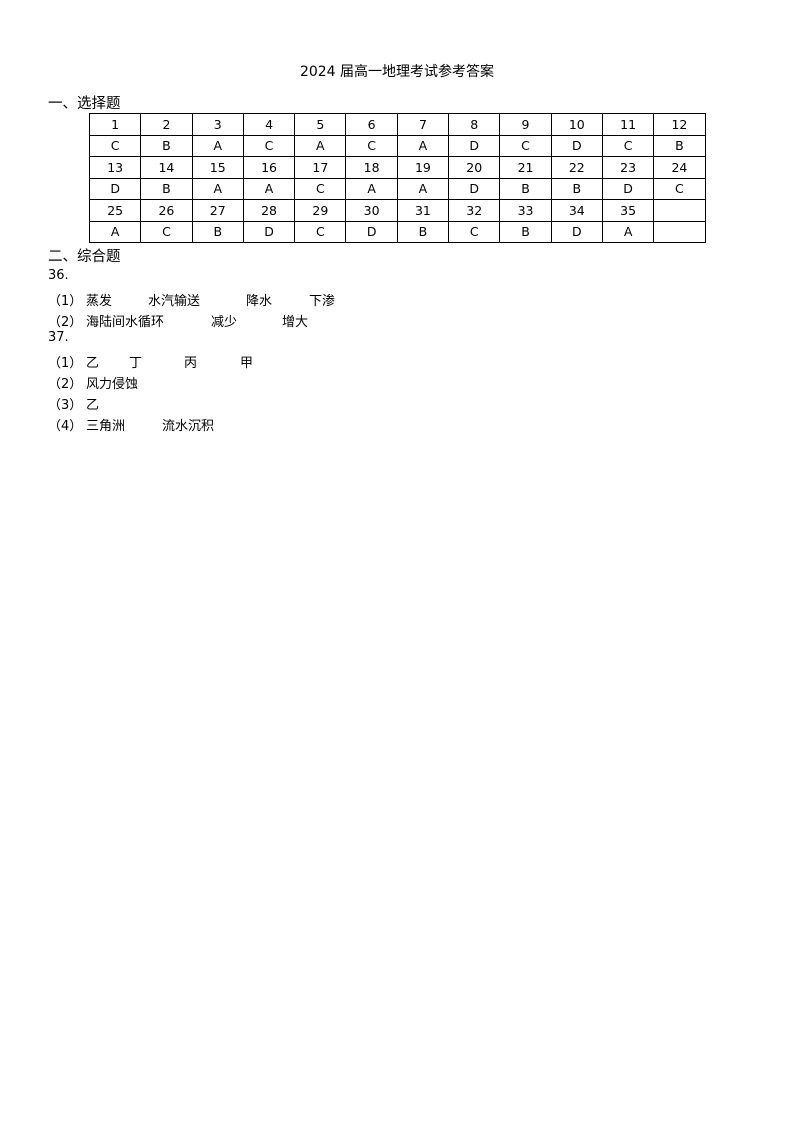 The height and width of the screenshot is (1123, 794). What do you see at coordinates (84, 104) in the screenshot?
I see `section-heading-choice: 一、选择题` at bounding box center [84, 104].